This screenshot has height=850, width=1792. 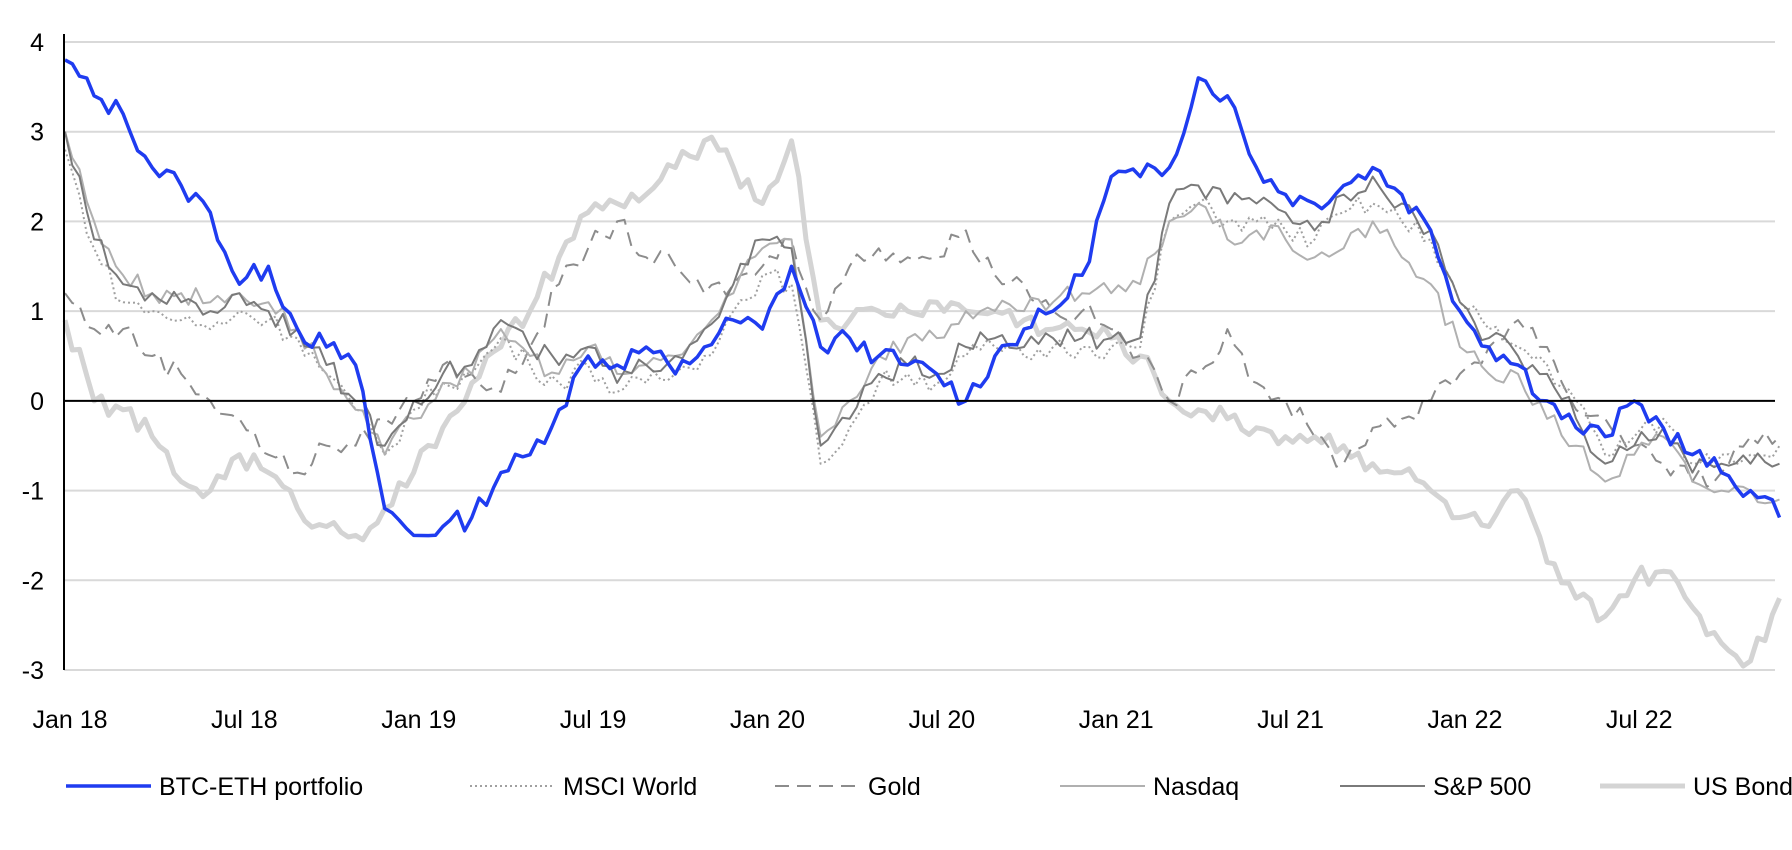 I want to click on legend-label: US Bonds, so click(x=1742, y=787).